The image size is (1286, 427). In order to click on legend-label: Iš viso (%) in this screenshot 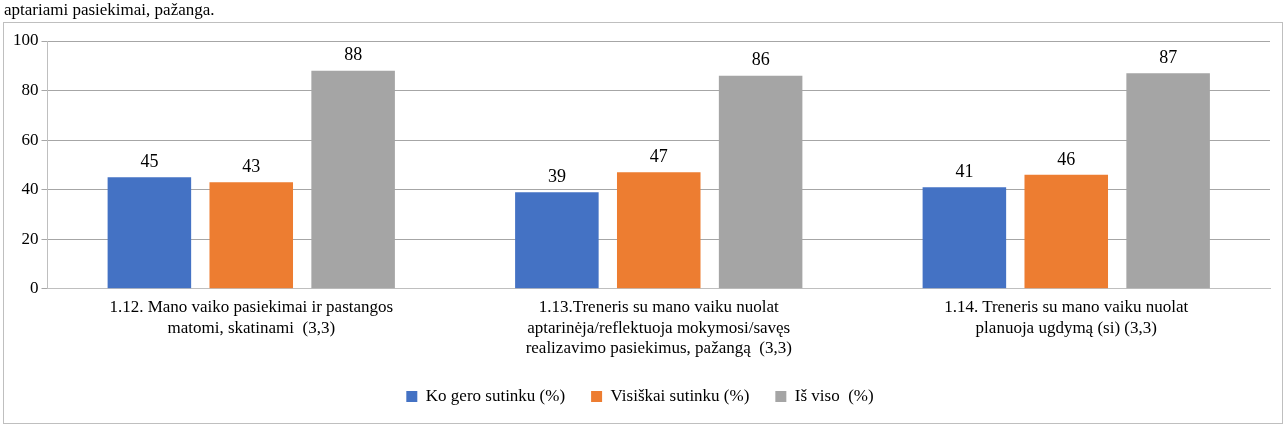, I will do `click(834, 395)`.